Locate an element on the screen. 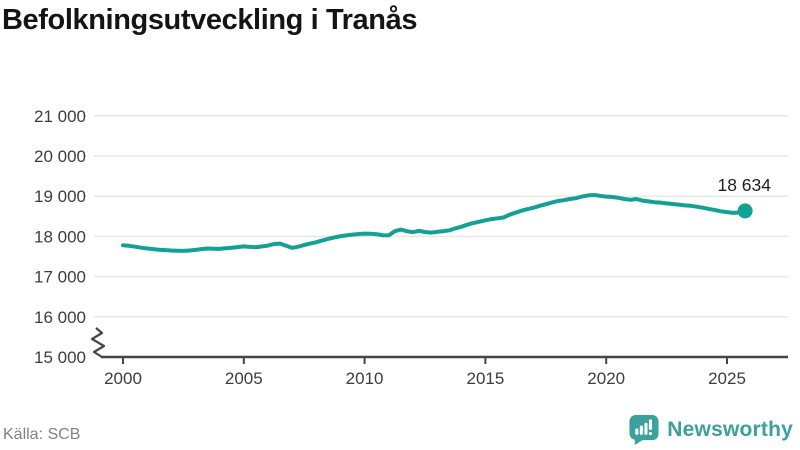 Image resolution: width=800 pixels, height=450 pixels. x-tick-label: 2020 is located at coordinates (606, 378).